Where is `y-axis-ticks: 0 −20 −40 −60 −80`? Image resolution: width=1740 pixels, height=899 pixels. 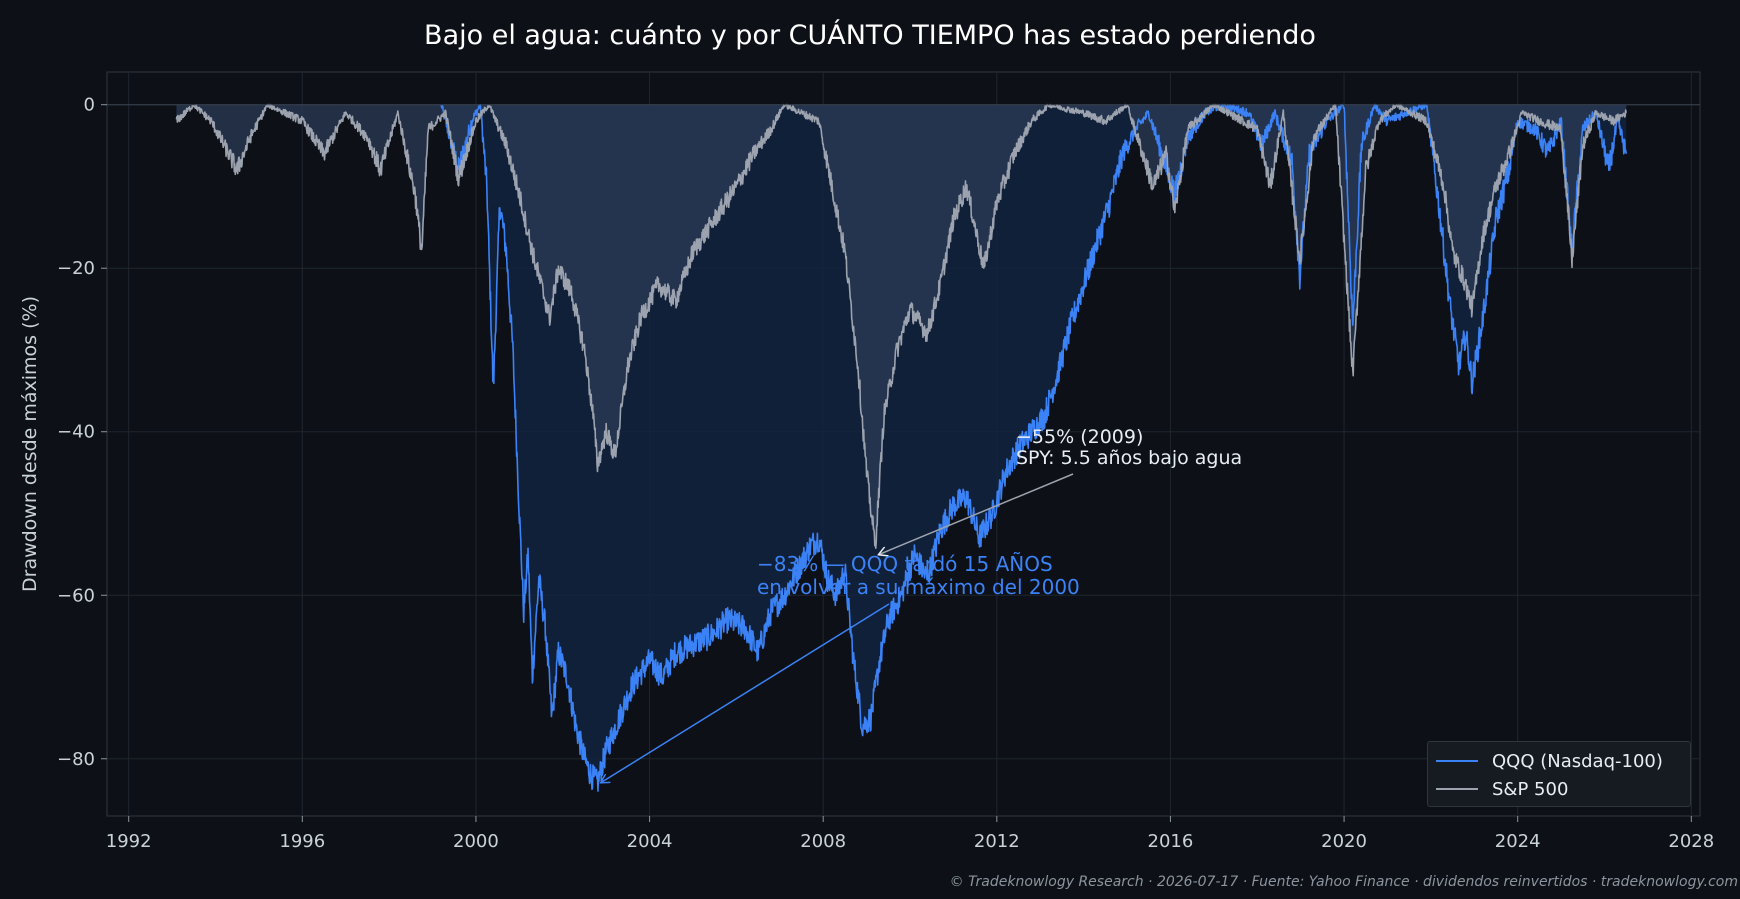 y-axis-ticks: 0 −20 −40 −60 −80 is located at coordinates (82, 432).